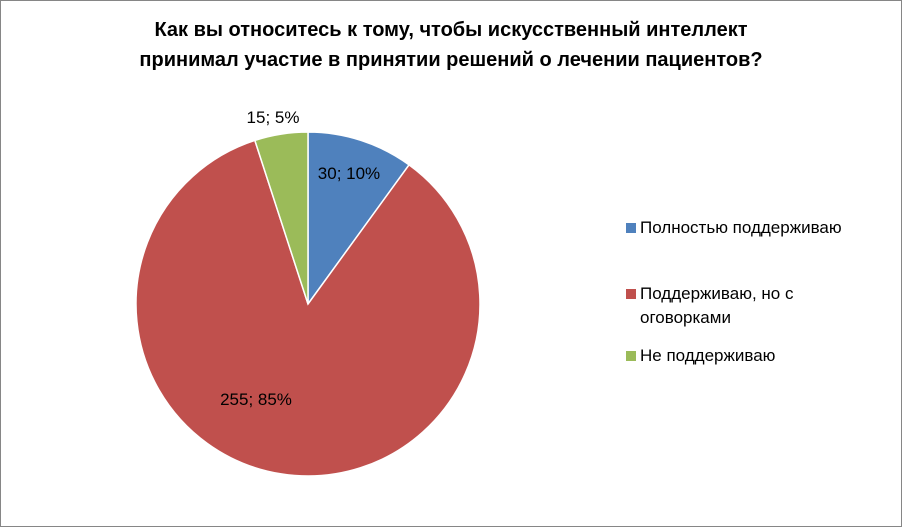  What do you see at coordinates (359, 219) in the screenshot?
I see `slice-fully-support` at bounding box center [359, 219].